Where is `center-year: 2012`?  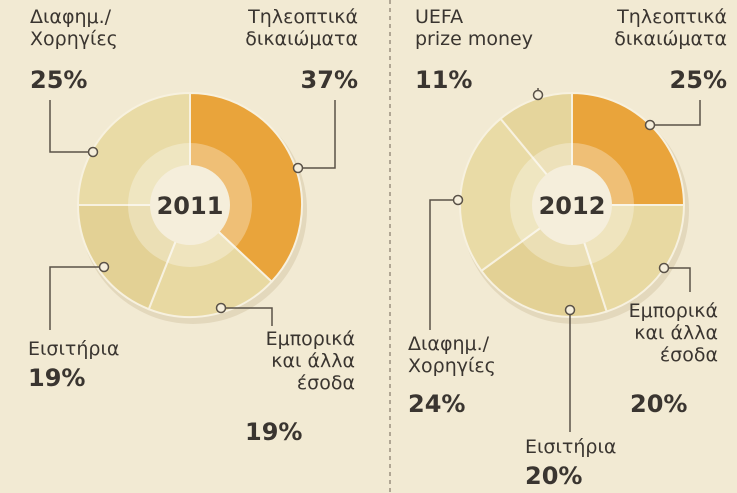 center-year: 2012 is located at coordinates (572, 206).